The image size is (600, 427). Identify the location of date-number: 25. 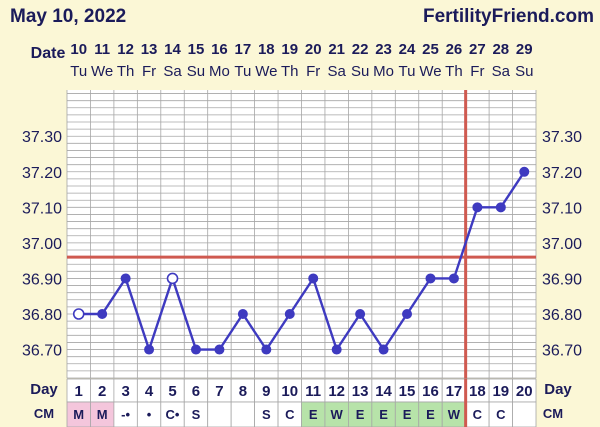
(430, 49).